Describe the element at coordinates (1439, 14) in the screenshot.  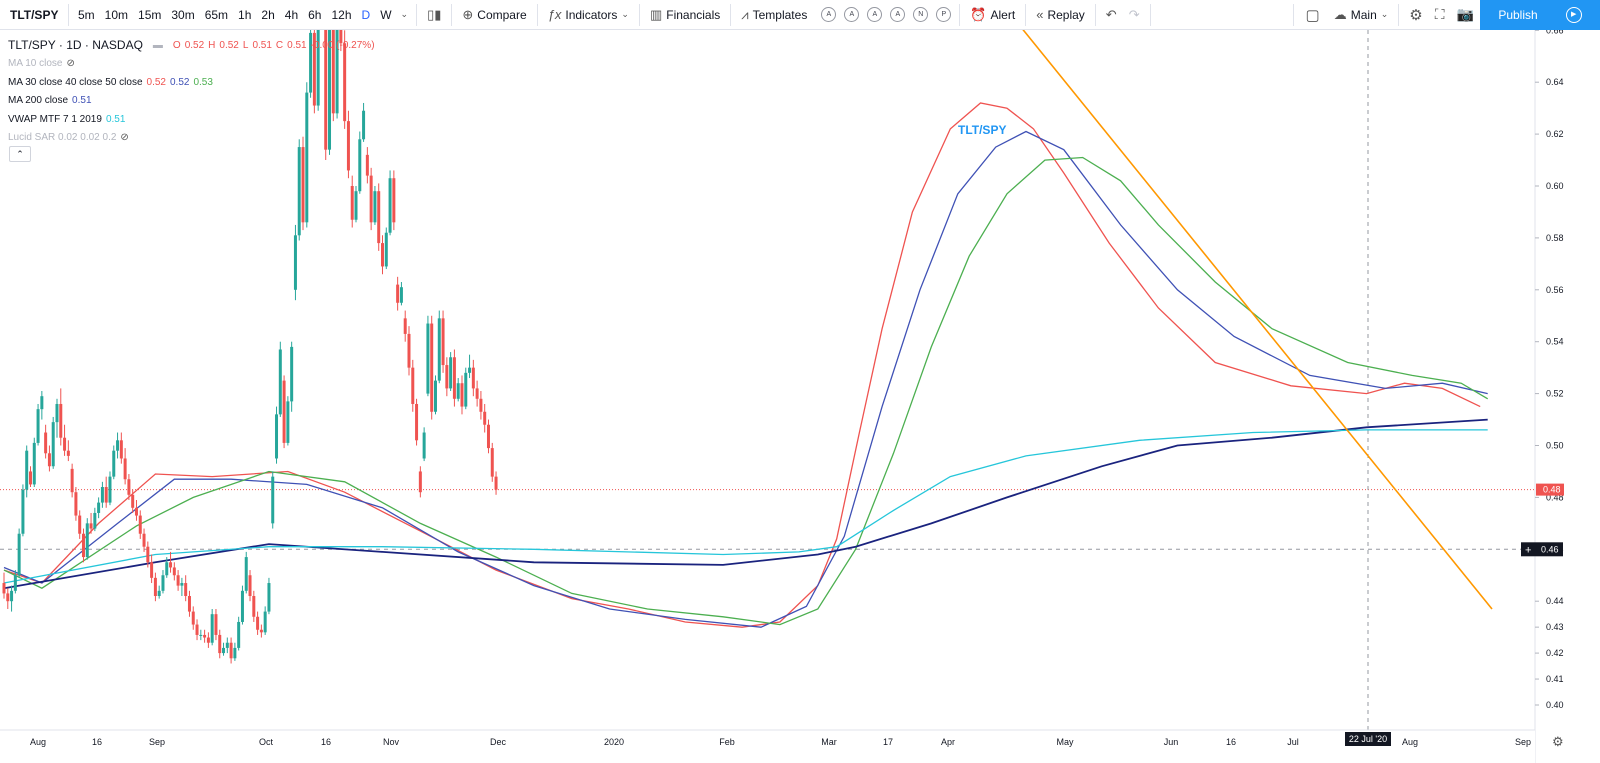
I see `fullscreen-icon: ⛶` at that location.